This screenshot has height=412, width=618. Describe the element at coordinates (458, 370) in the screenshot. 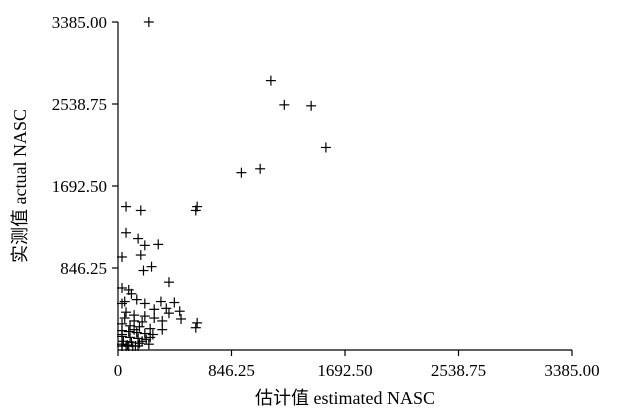

I see `x-tick-label: 2538.75` at that location.